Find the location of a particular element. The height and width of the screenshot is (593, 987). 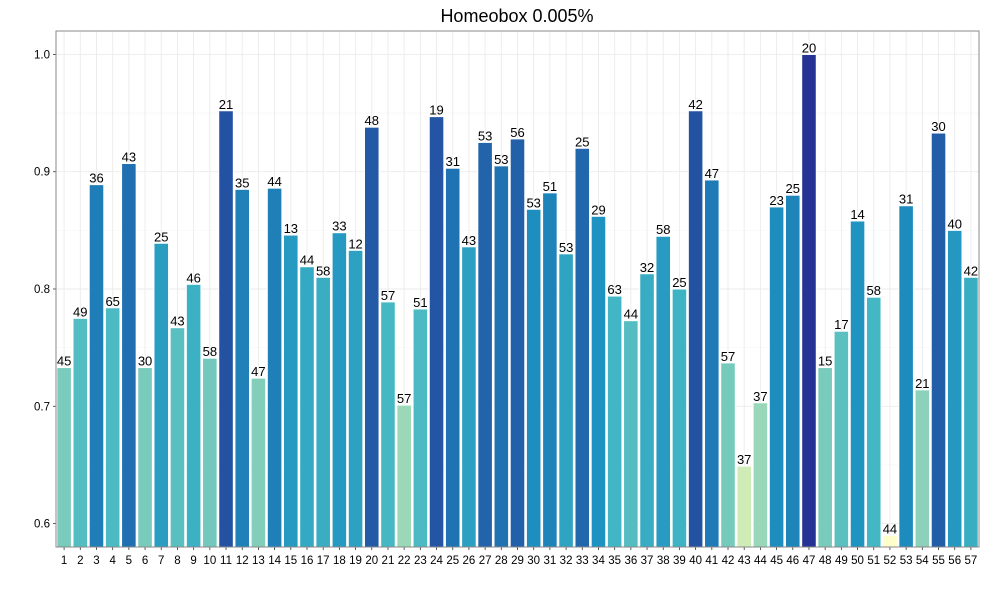

data-label-1: 45 is located at coordinates (64, 361).